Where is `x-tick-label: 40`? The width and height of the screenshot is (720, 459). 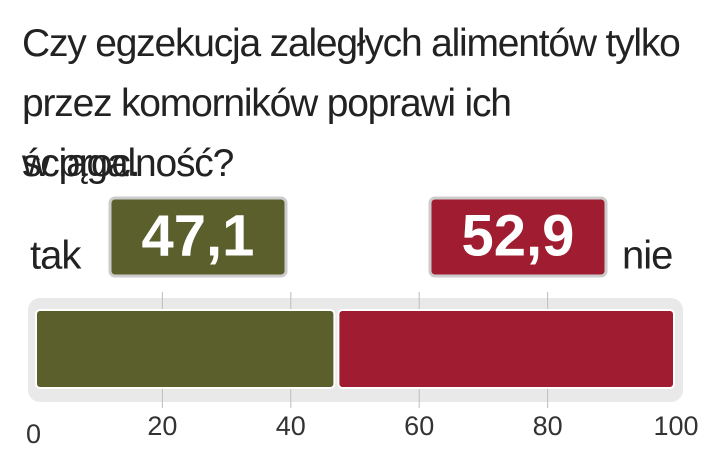 x-tick-label: 40 is located at coordinates (291, 426).